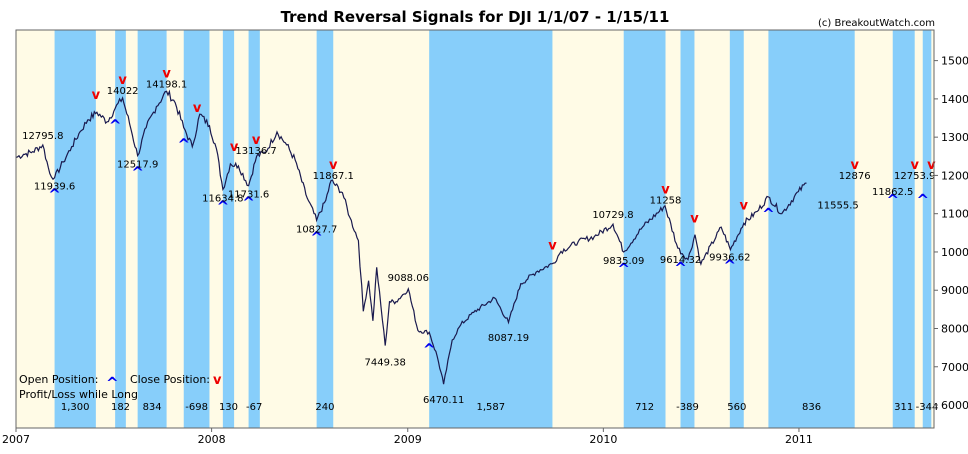 The image size is (968, 454). What do you see at coordinates (75, 407) in the screenshot?
I see `pl-value-0: 1,300` at bounding box center [75, 407].